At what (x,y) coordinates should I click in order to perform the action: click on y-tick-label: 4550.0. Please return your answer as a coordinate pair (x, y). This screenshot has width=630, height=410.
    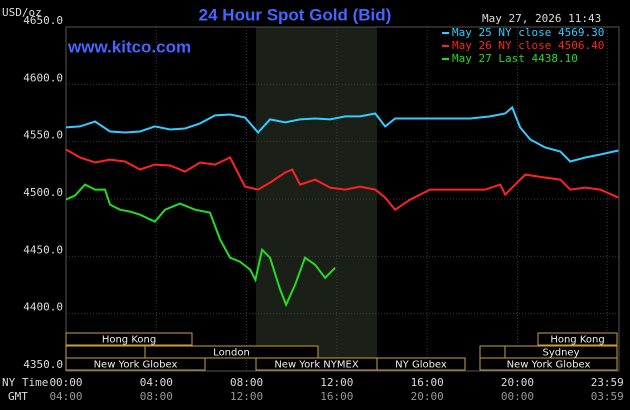
    Looking at the image, I should click on (43, 135).